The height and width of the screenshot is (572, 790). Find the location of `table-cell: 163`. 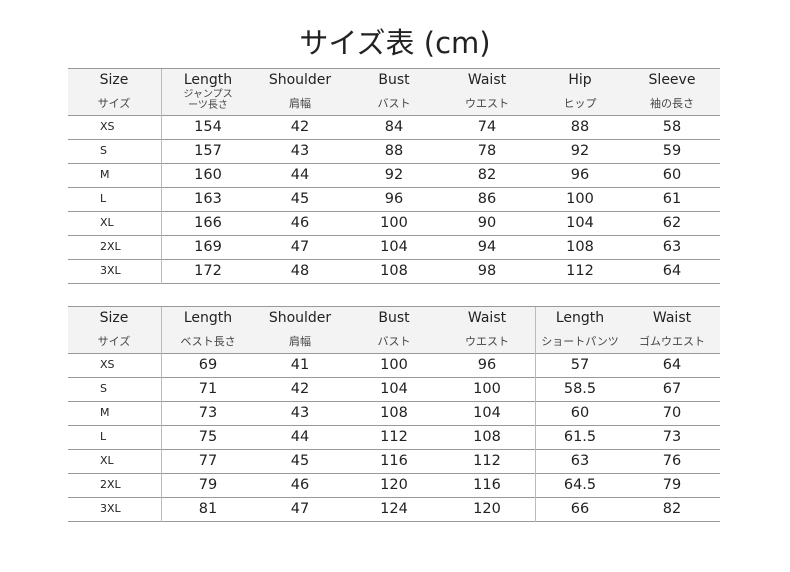

table-cell: 163 is located at coordinates (208, 199).